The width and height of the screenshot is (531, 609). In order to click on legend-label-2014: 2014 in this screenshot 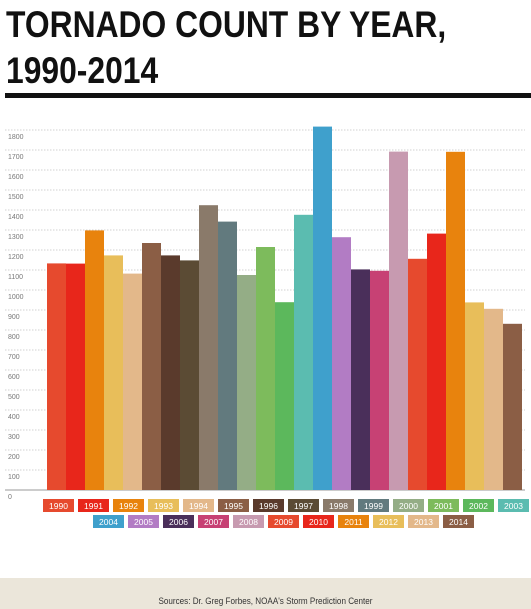, I will do `click(458, 522)`.